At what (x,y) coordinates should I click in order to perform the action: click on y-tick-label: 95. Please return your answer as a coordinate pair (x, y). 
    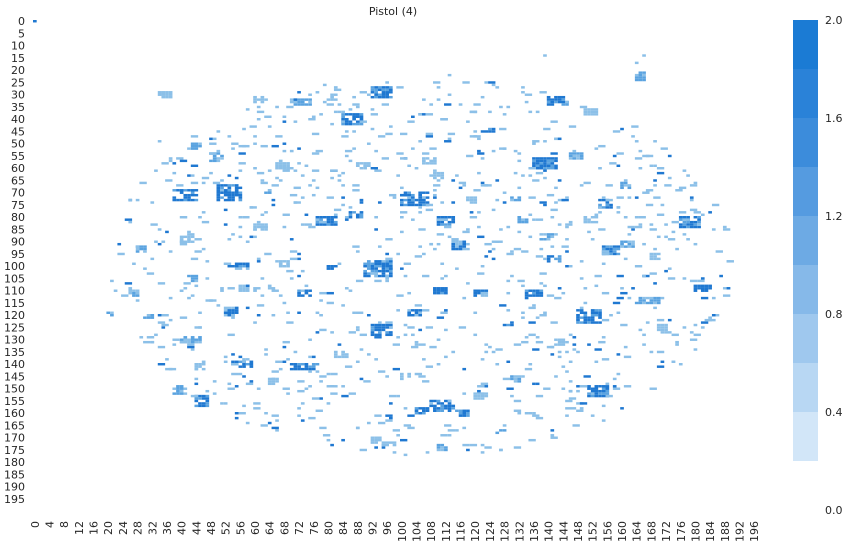
    Looking at the image, I should click on (18, 254).